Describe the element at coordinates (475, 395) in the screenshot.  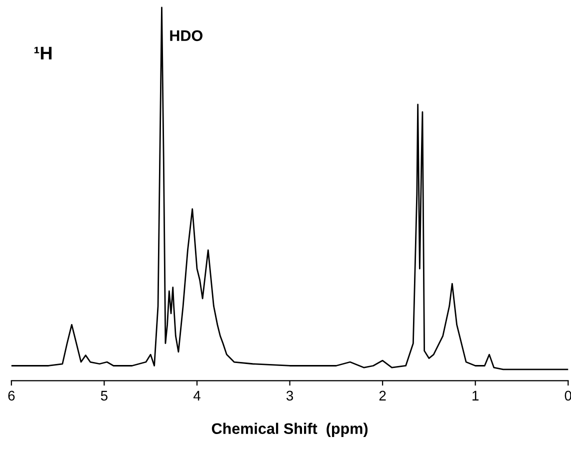
I see `x-tick-label: 1` at that location.